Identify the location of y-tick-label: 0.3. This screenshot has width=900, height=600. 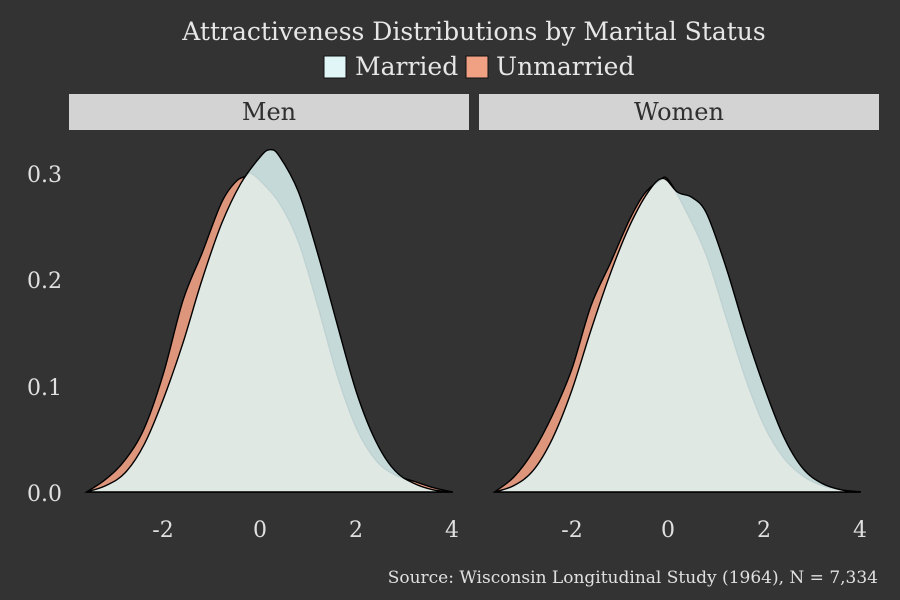
(44, 175).